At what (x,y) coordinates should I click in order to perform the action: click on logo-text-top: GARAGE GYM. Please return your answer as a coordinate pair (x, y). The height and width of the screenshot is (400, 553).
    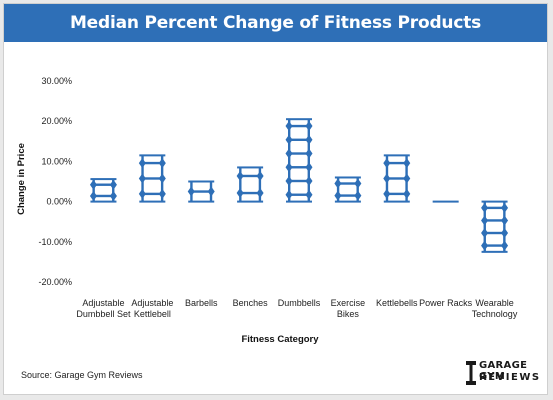
    Looking at the image, I should click on (503, 371).